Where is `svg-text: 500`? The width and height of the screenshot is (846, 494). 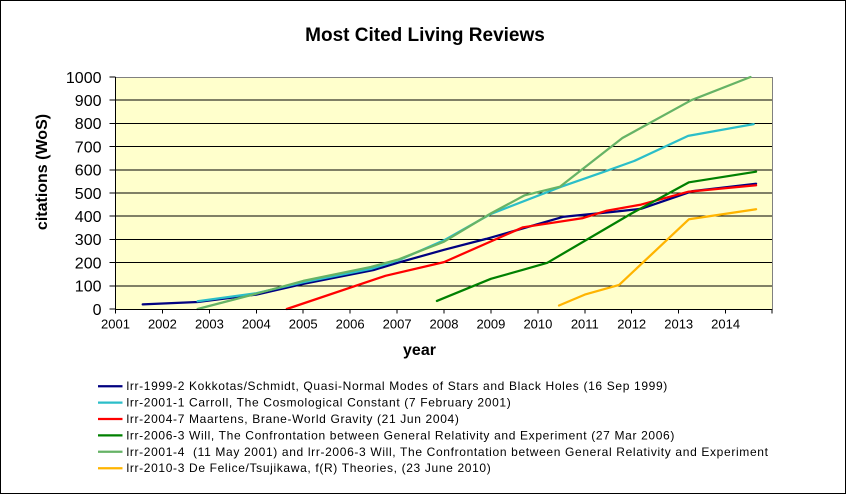 svg-text: 500 is located at coordinates (88, 194).